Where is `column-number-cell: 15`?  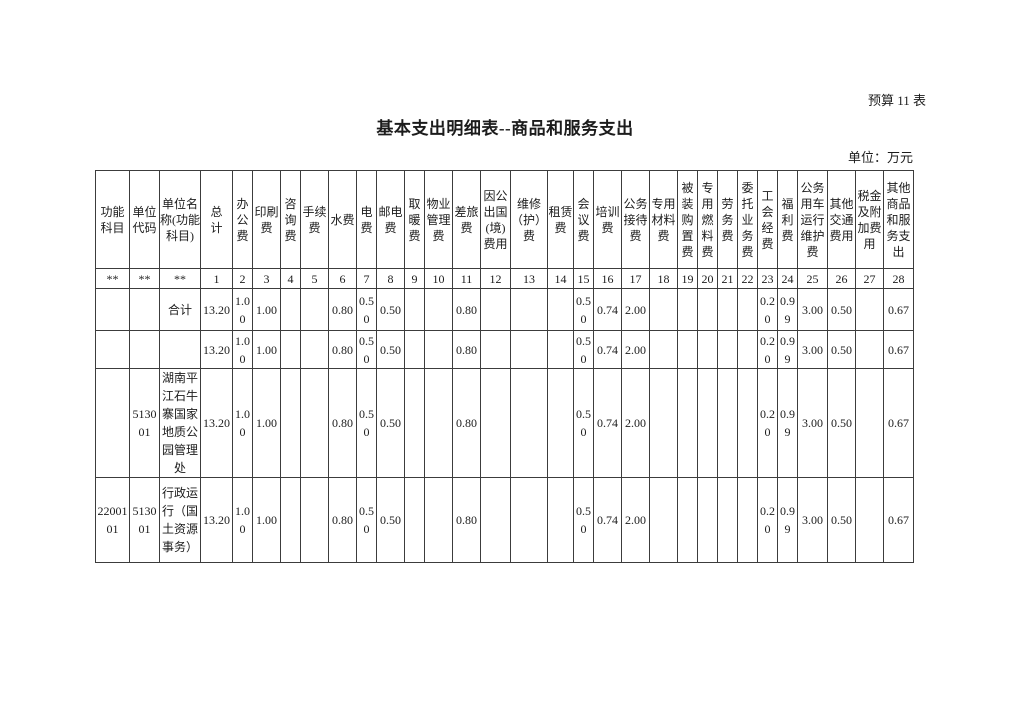
column-number-cell: 15 is located at coordinates (583, 278).